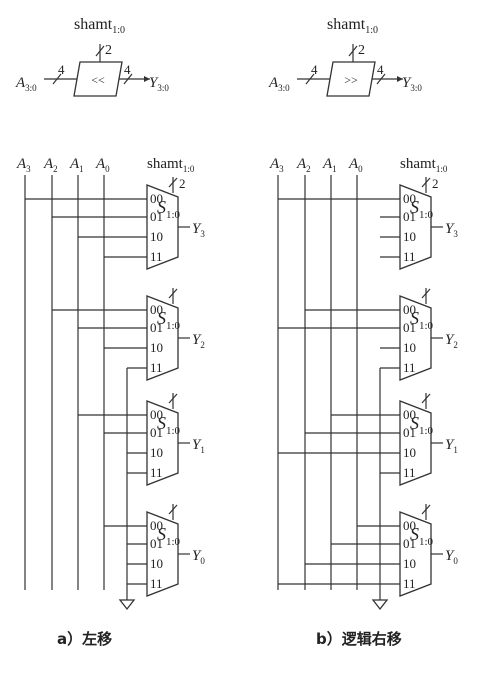  I want to click on input-label-a0-main: A, so click(353, 164).